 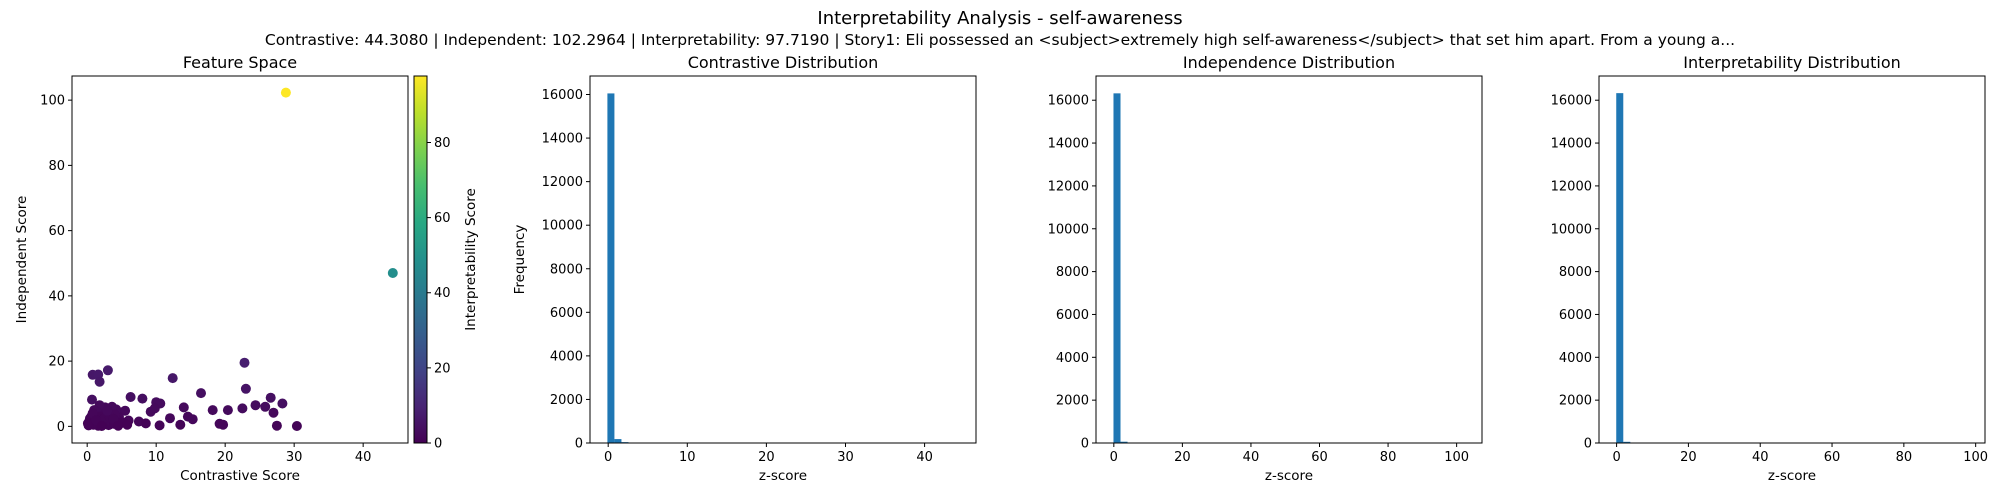 What do you see at coordinates (442, 218) in the screenshot?
I see `colorbar-tick-label: 60` at bounding box center [442, 218].